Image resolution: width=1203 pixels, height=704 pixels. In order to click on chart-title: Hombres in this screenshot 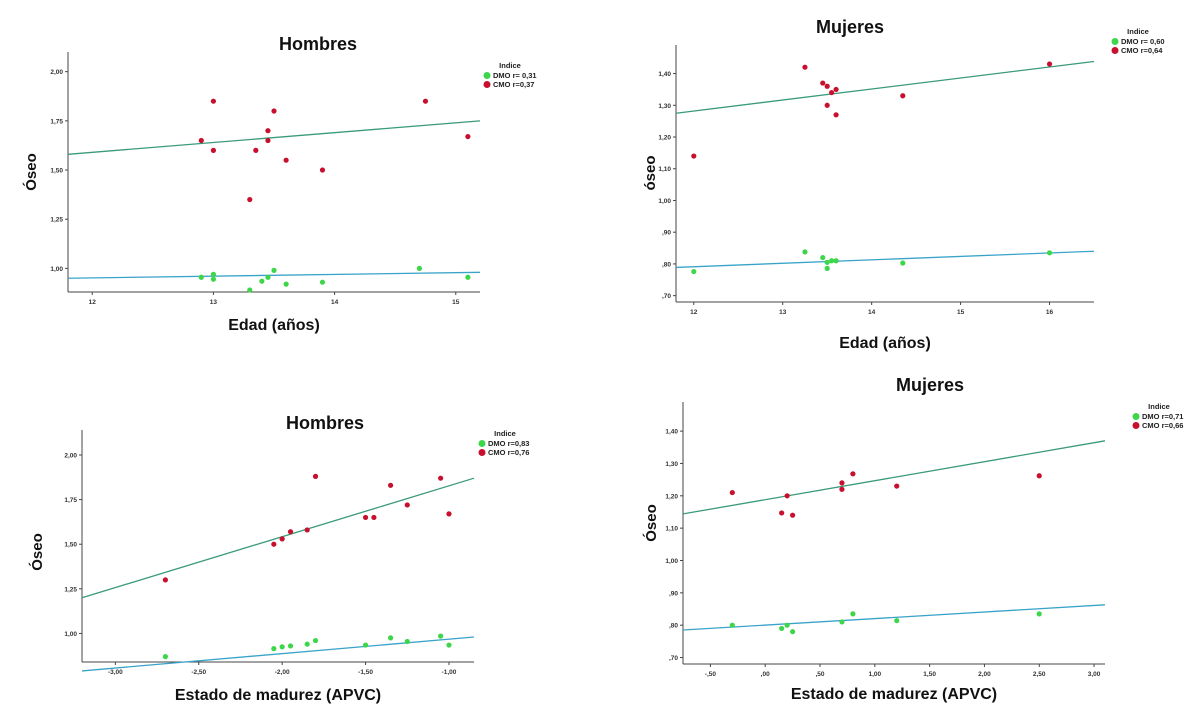, I will do `click(318, 44)`.